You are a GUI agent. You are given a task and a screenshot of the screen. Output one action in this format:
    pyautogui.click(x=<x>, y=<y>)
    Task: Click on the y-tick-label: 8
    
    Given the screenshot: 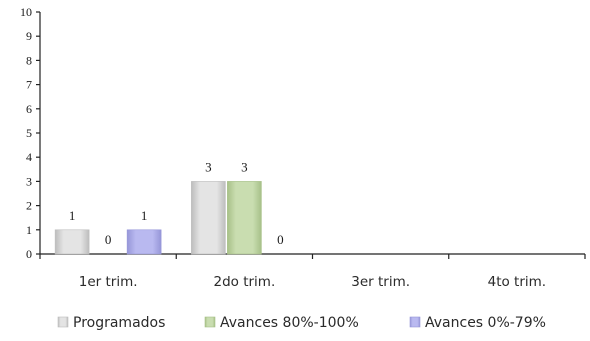 What is the action you would take?
    pyautogui.click(x=29, y=60)
    